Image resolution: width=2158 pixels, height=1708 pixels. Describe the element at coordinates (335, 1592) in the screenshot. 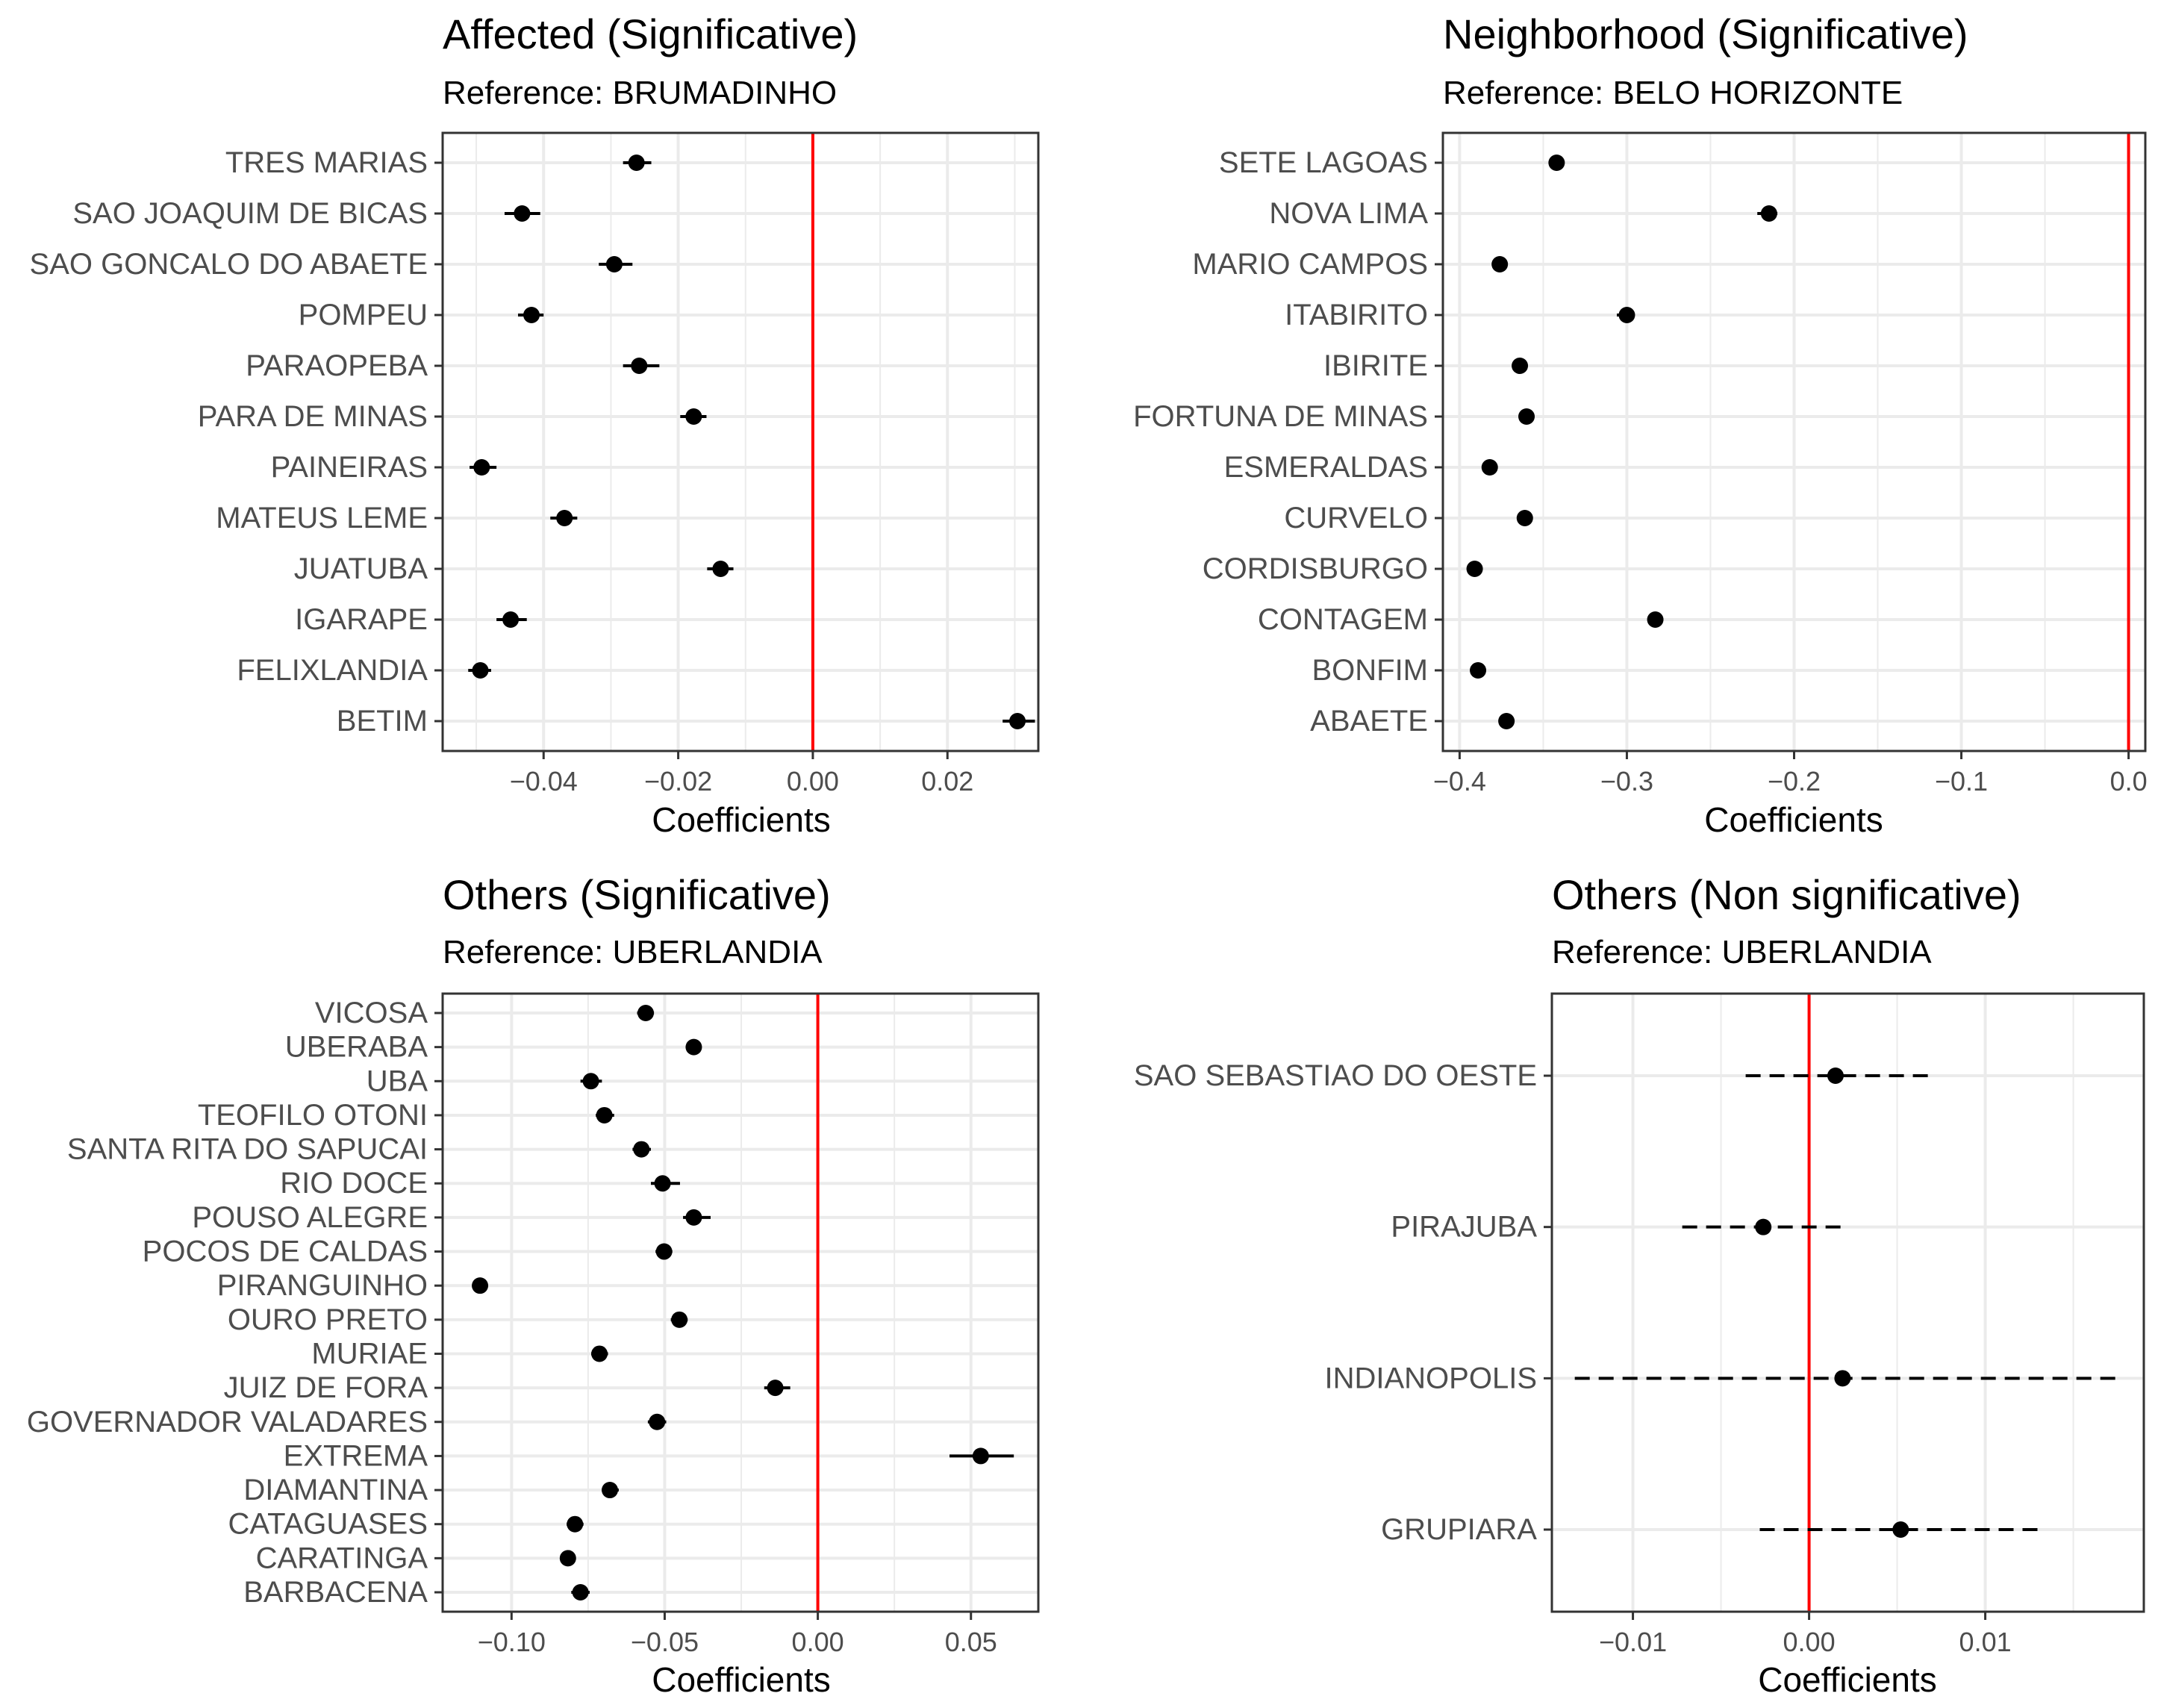

I see `y-tick-label: BARBACENA` at that location.